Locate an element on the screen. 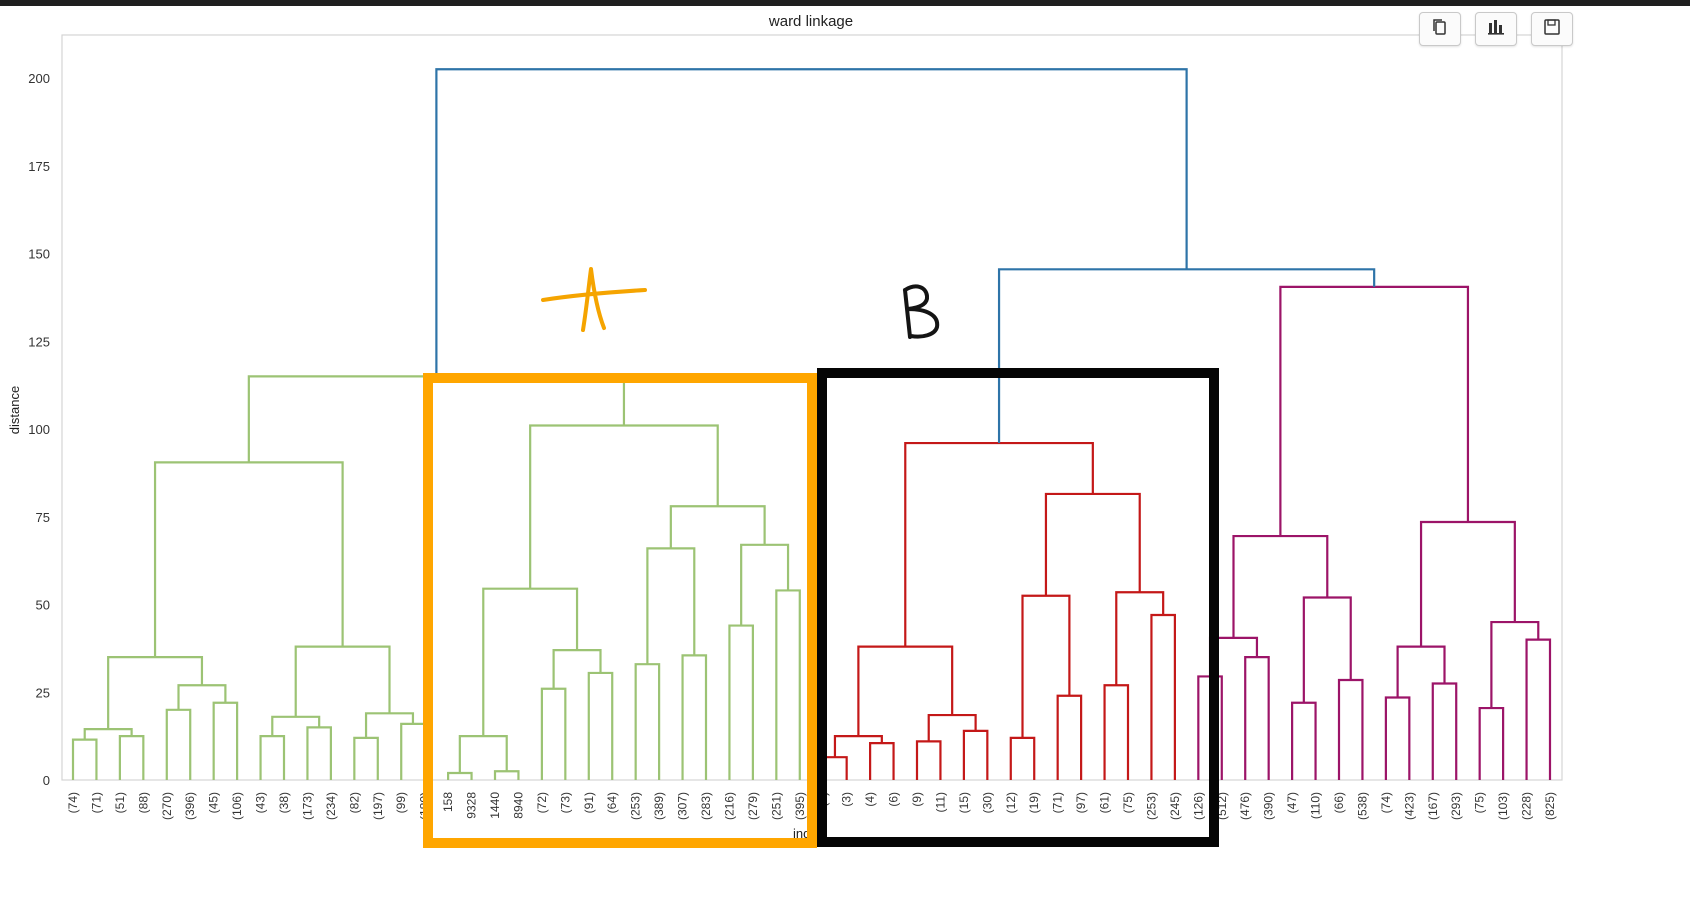  leaf-label: (43) is located at coordinates (261, 802).